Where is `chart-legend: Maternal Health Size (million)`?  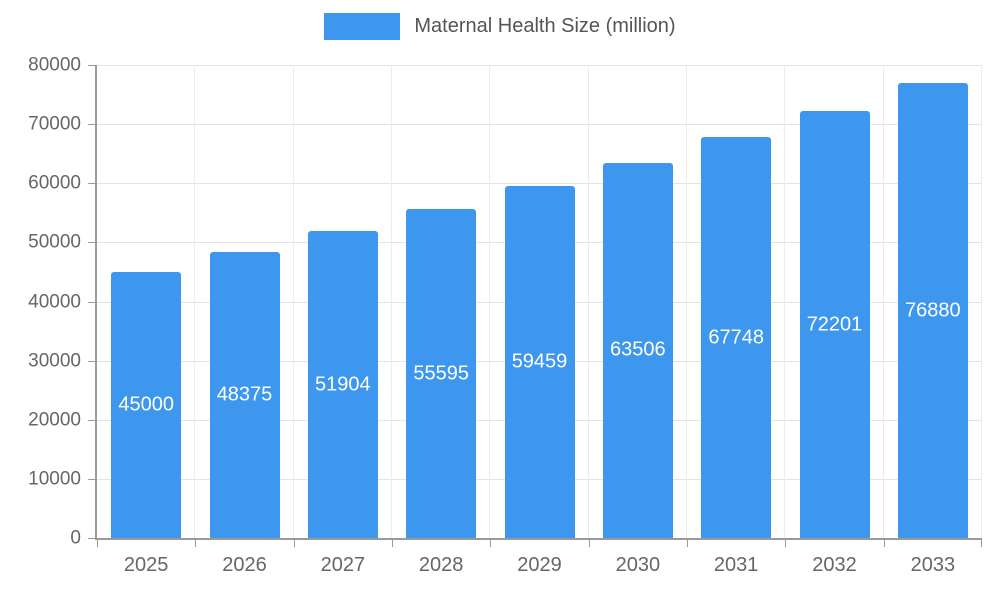
chart-legend: Maternal Health Size (million) is located at coordinates (500, 26).